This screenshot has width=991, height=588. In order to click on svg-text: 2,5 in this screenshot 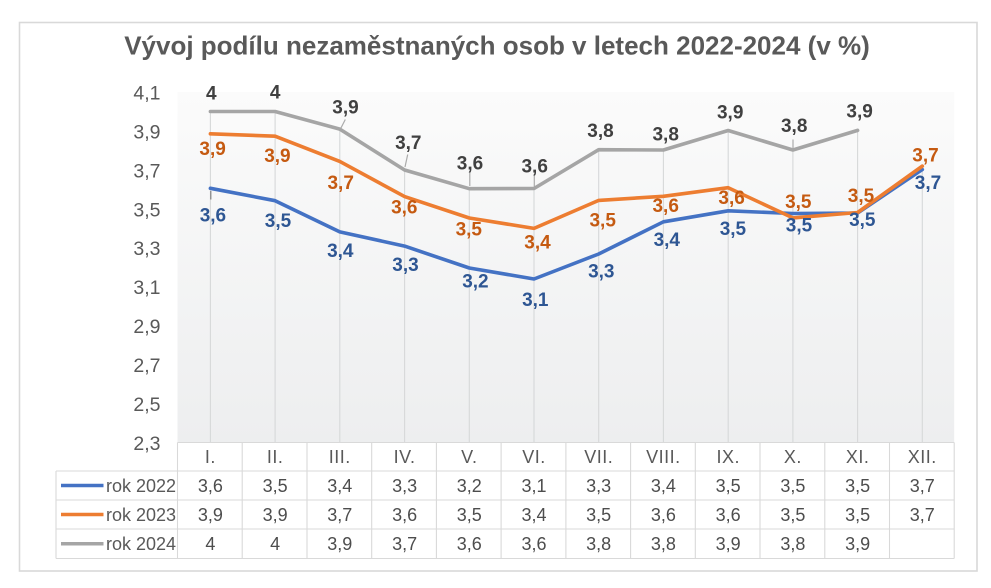, I will do `click(146, 405)`.